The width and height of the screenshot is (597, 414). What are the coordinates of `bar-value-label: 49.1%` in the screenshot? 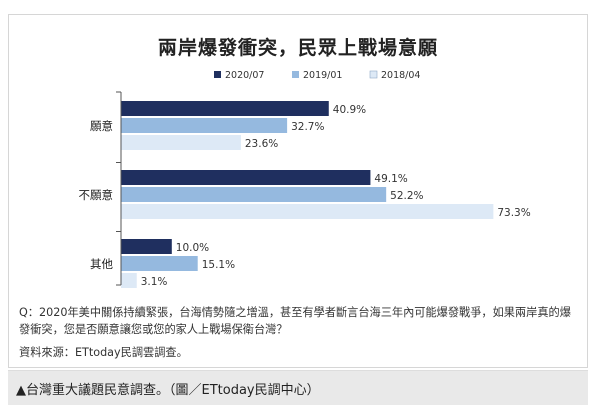 It's located at (390, 179).